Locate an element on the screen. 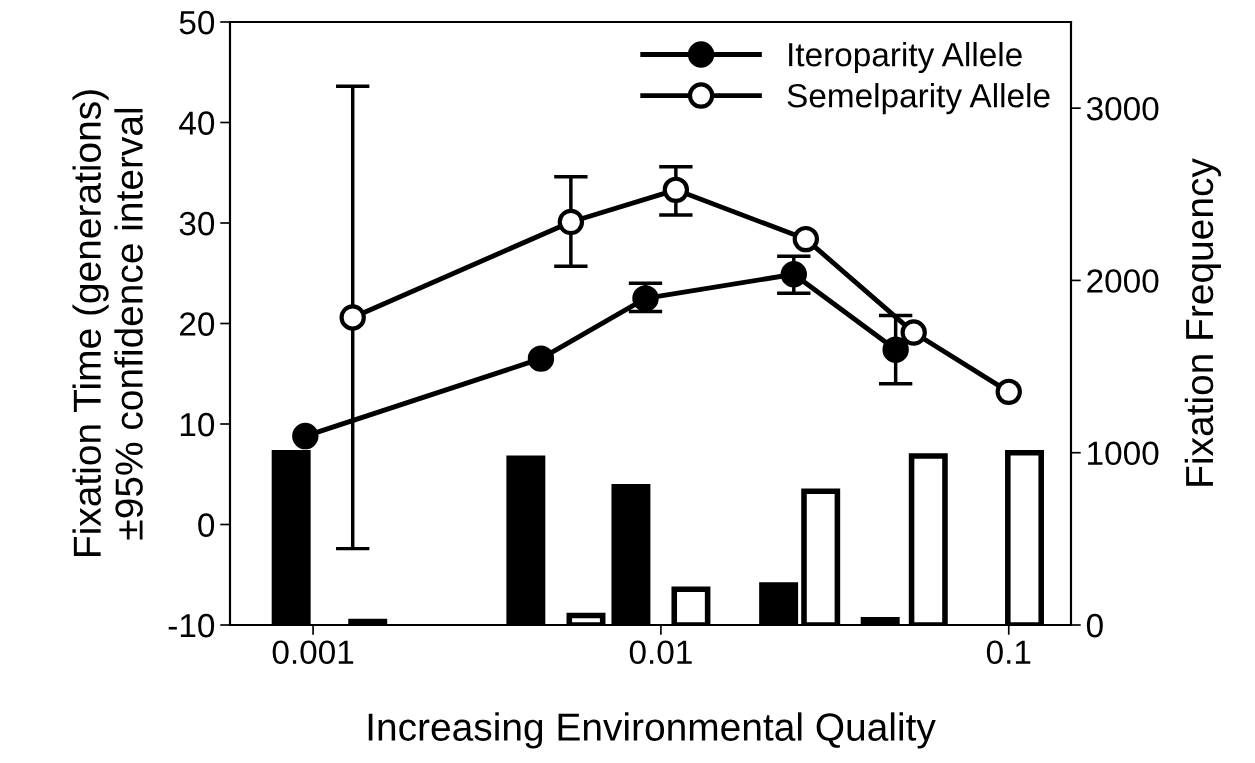 The height and width of the screenshot is (763, 1255). y2-tick-label: 1000 is located at coordinates (1123, 453).